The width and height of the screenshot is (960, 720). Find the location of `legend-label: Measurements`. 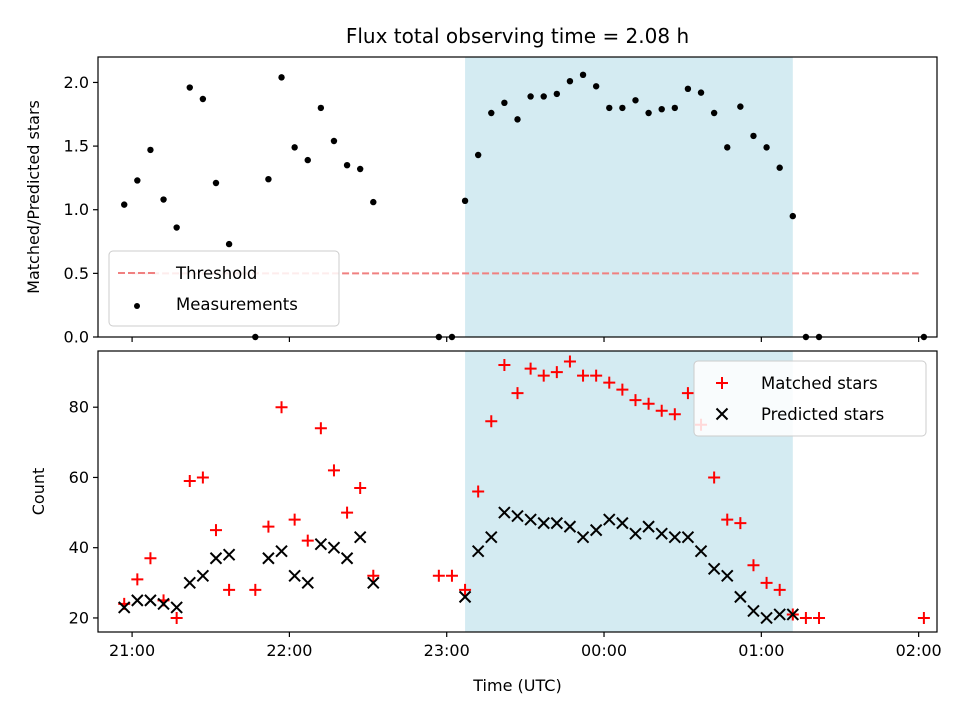

legend-label: Measurements is located at coordinates (237, 304).